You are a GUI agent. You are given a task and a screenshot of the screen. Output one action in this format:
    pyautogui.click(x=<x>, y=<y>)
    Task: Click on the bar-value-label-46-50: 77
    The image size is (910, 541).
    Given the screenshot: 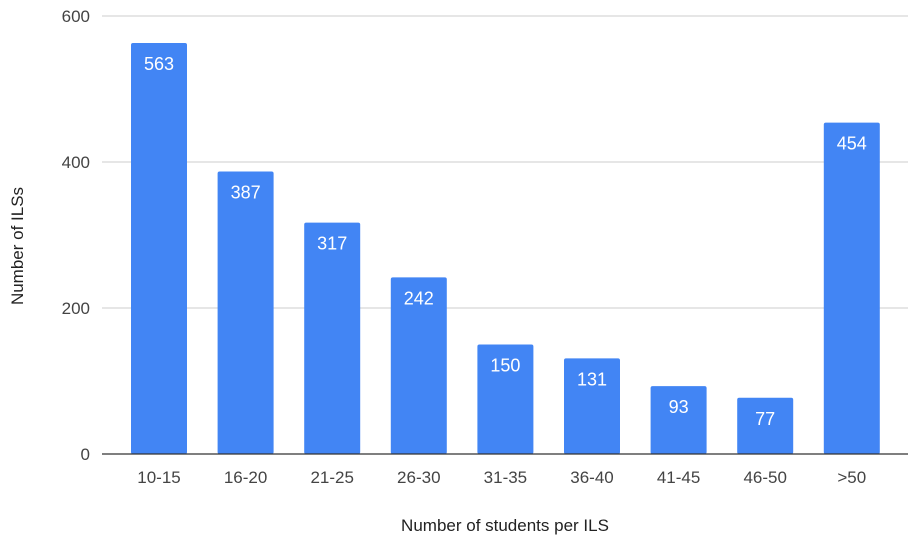 What is the action you would take?
    pyautogui.click(x=765, y=419)
    